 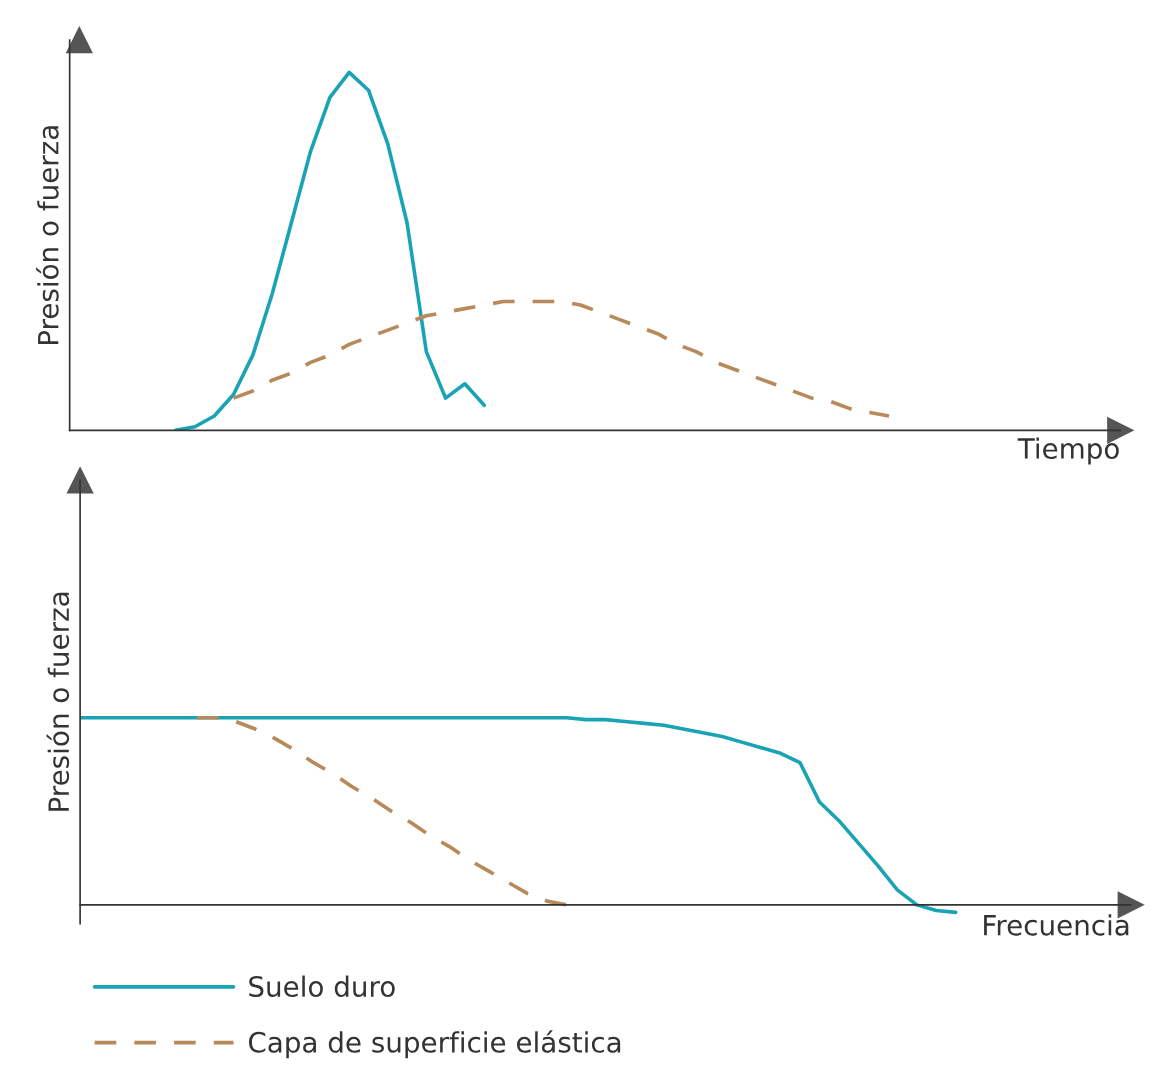 What do you see at coordinates (1056, 925) in the screenshot?
I see `x-axis-title: Frecuencia` at bounding box center [1056, 925].